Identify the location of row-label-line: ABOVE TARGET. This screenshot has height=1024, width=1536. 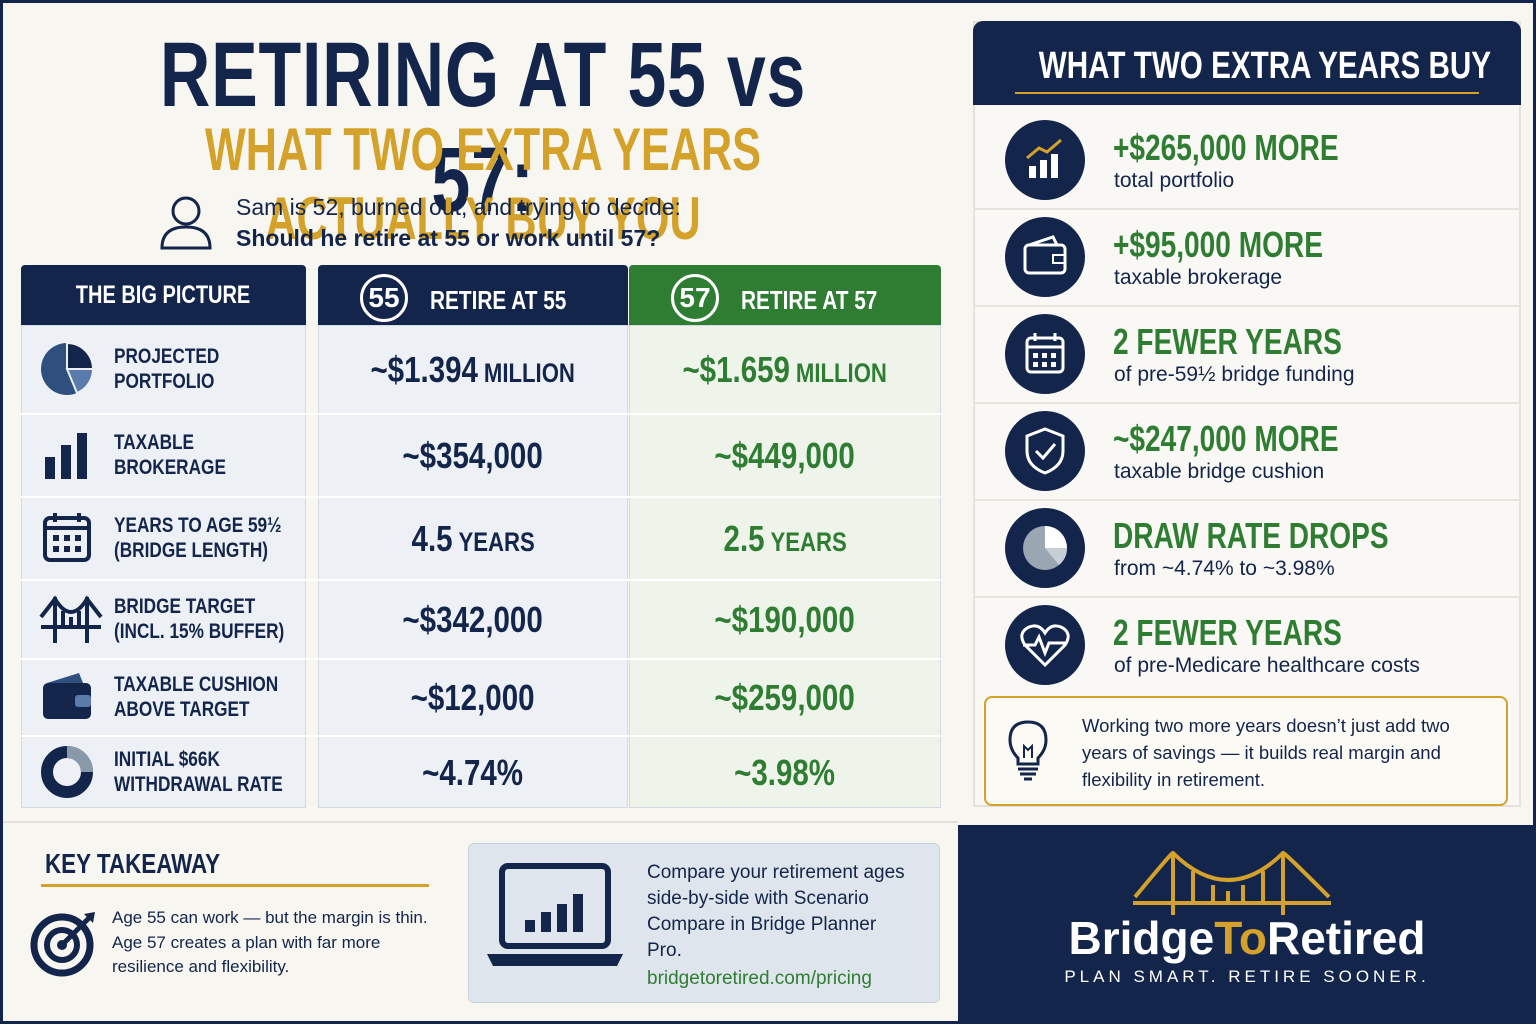
(182, 709).